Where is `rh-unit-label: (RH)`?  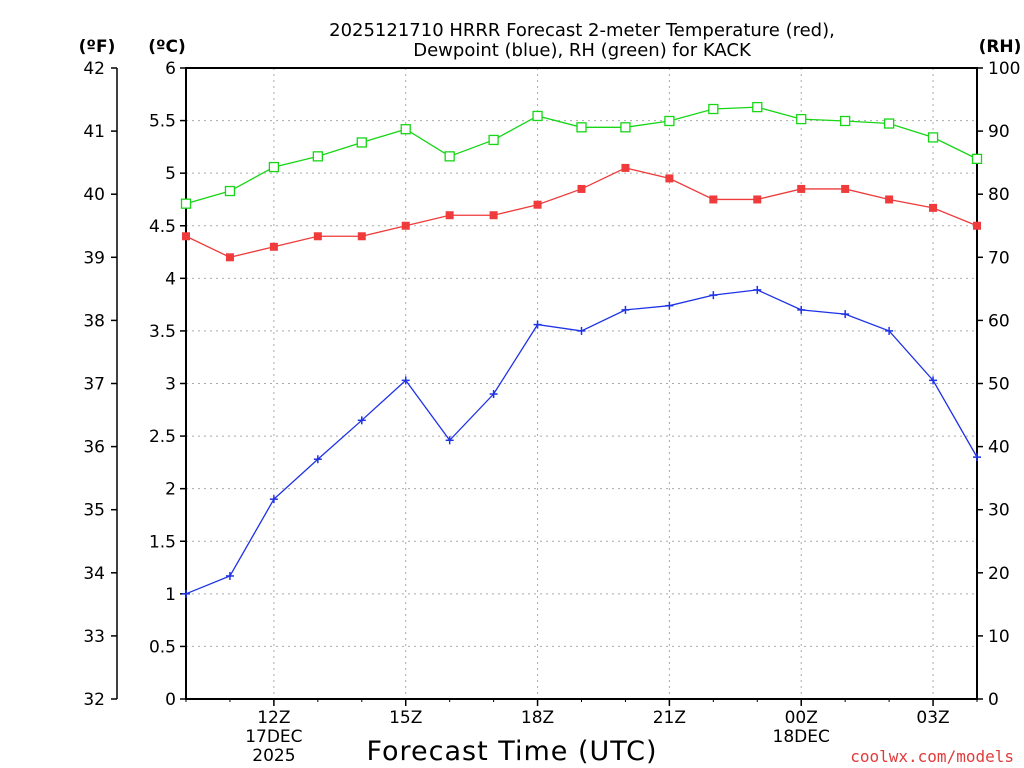 rh-unit-label: (RH) is located at coordinates (1000, 47).